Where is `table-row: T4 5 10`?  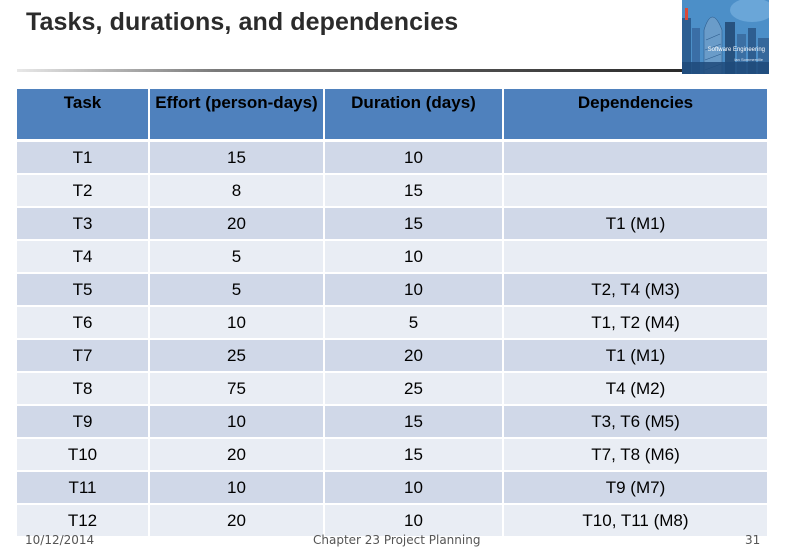 table-row: T4 5 10 is located at coordinates (392, 257).